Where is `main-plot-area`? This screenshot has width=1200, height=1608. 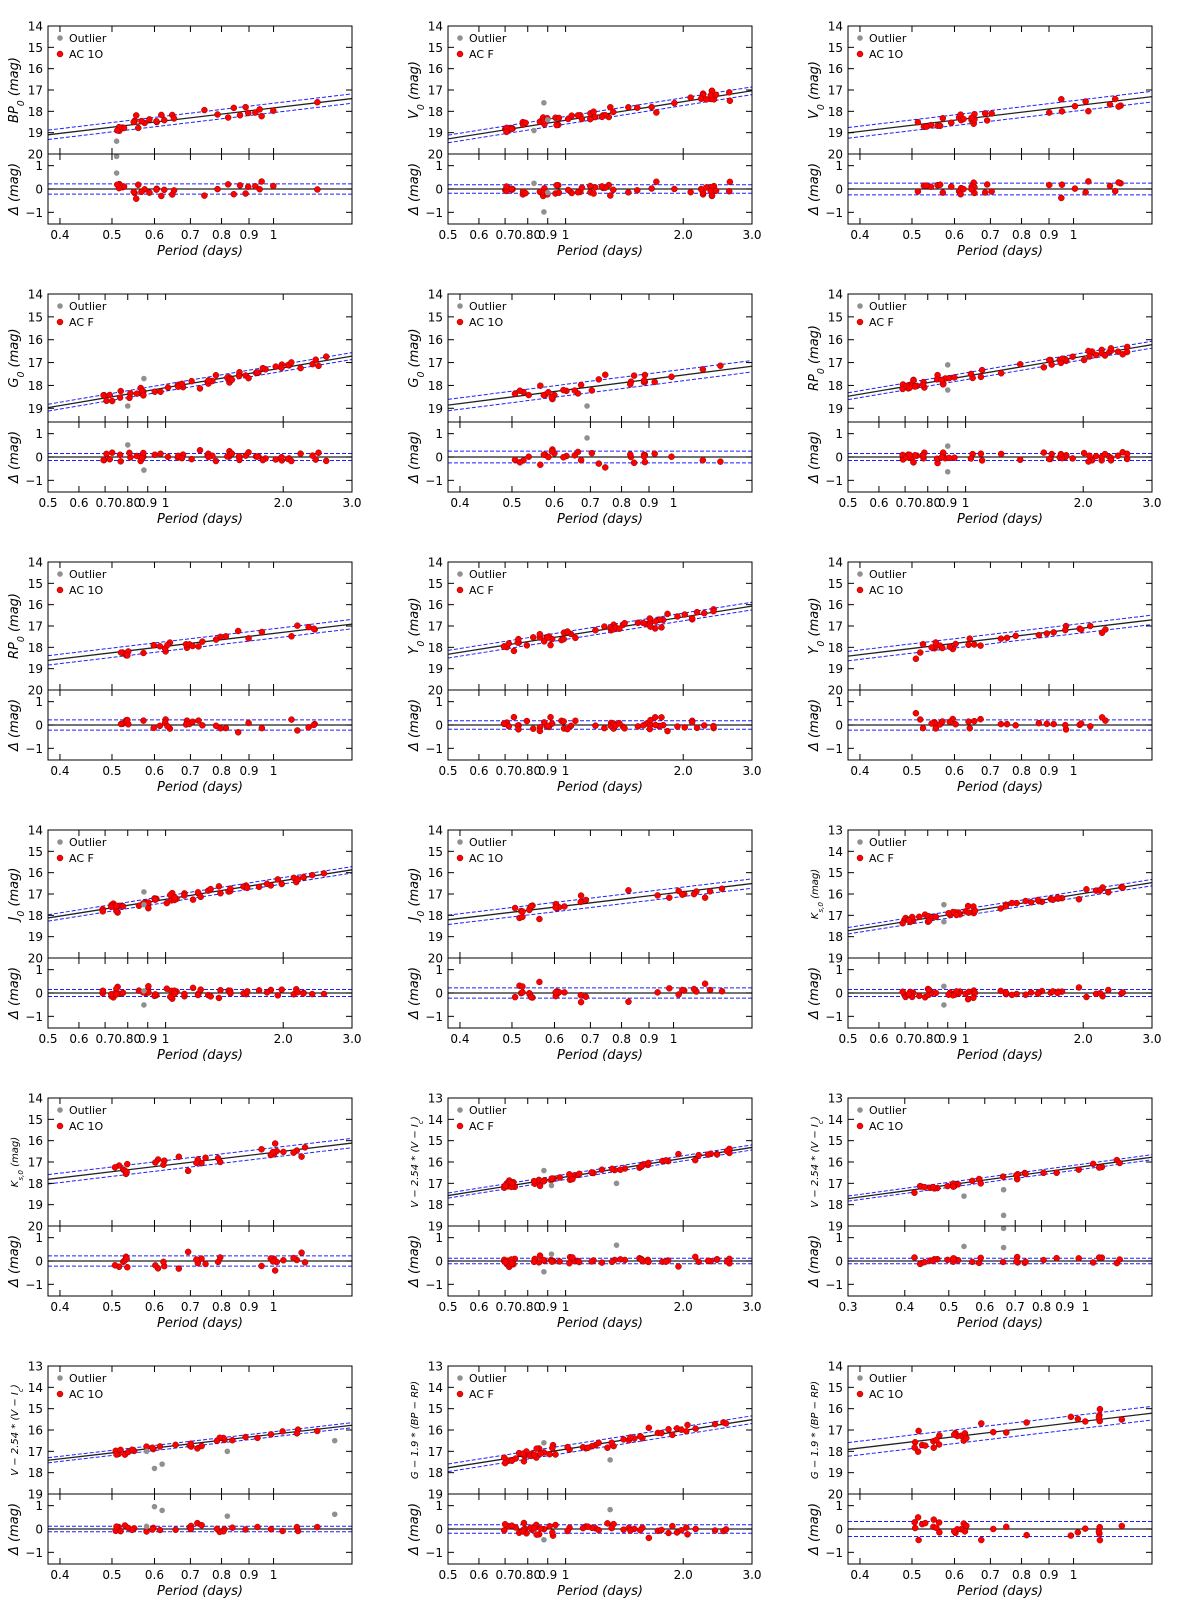
main-plot-area is located at coordinates (600, 386).